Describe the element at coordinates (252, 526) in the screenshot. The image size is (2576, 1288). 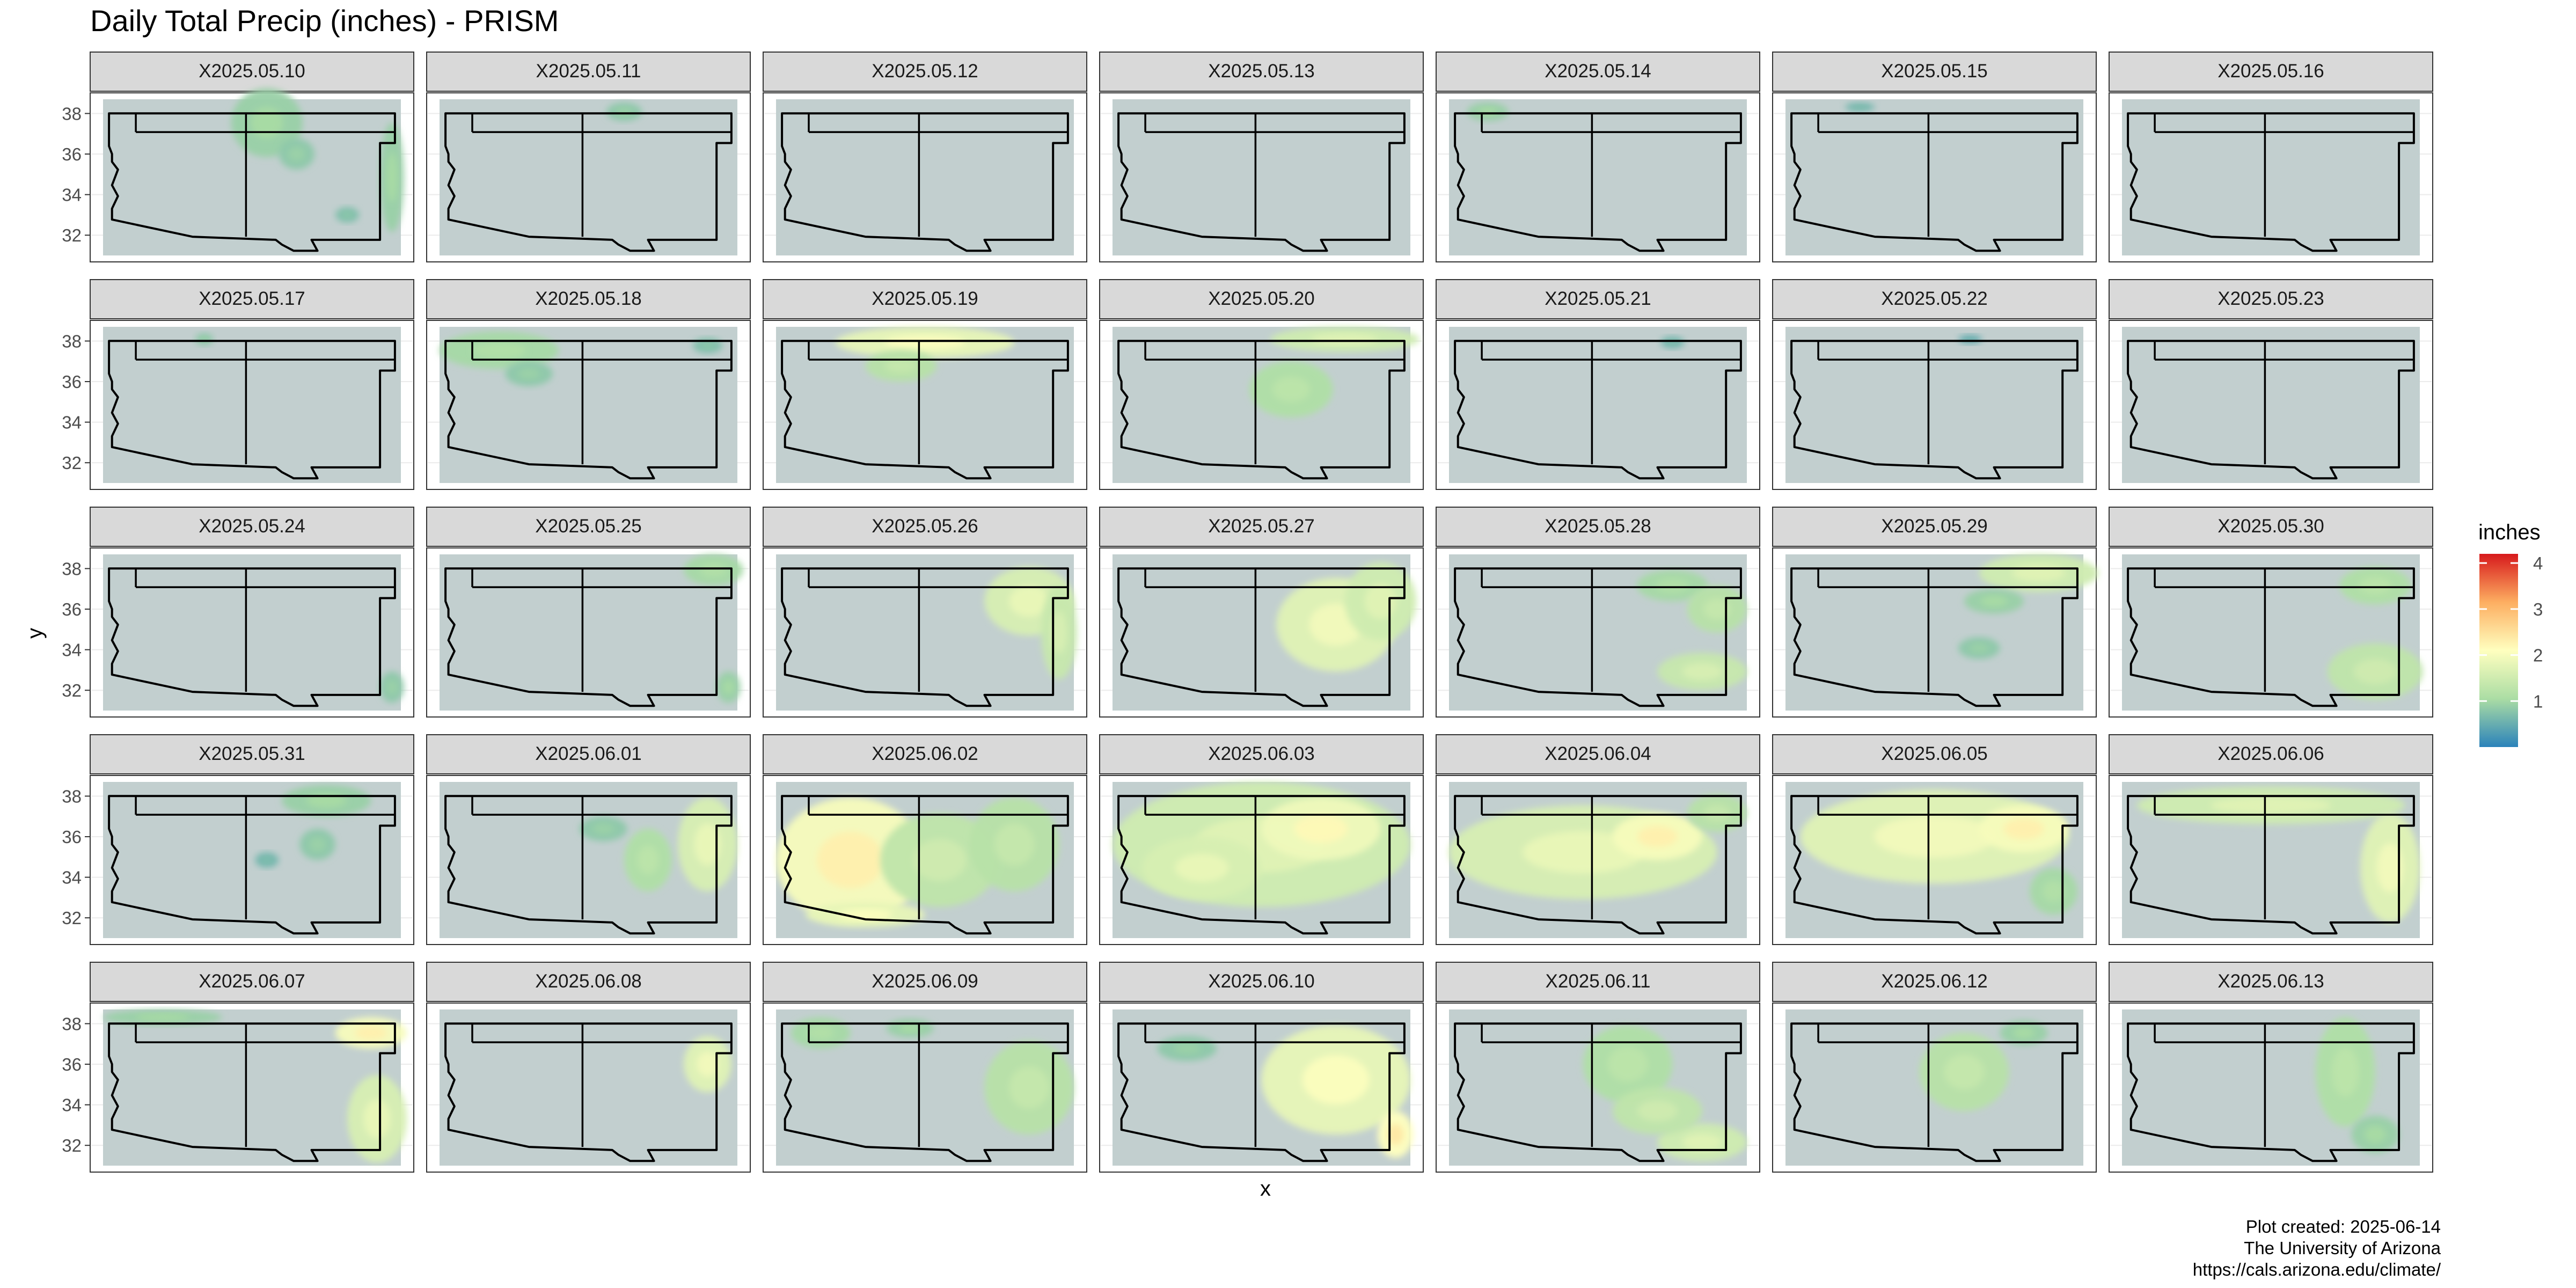
I see `facet-label: X2025.05.24` at that location.